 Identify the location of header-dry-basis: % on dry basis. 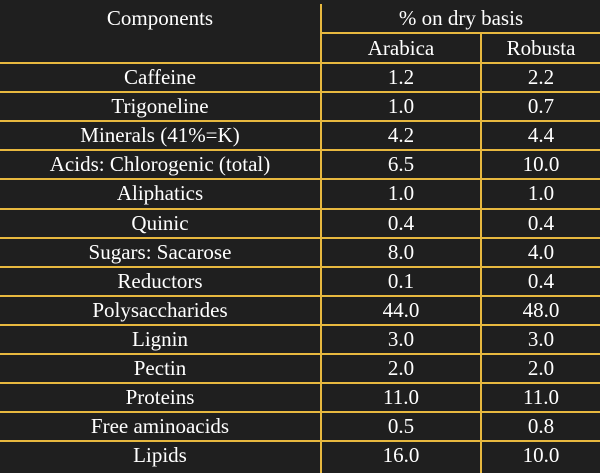
(461, 17).